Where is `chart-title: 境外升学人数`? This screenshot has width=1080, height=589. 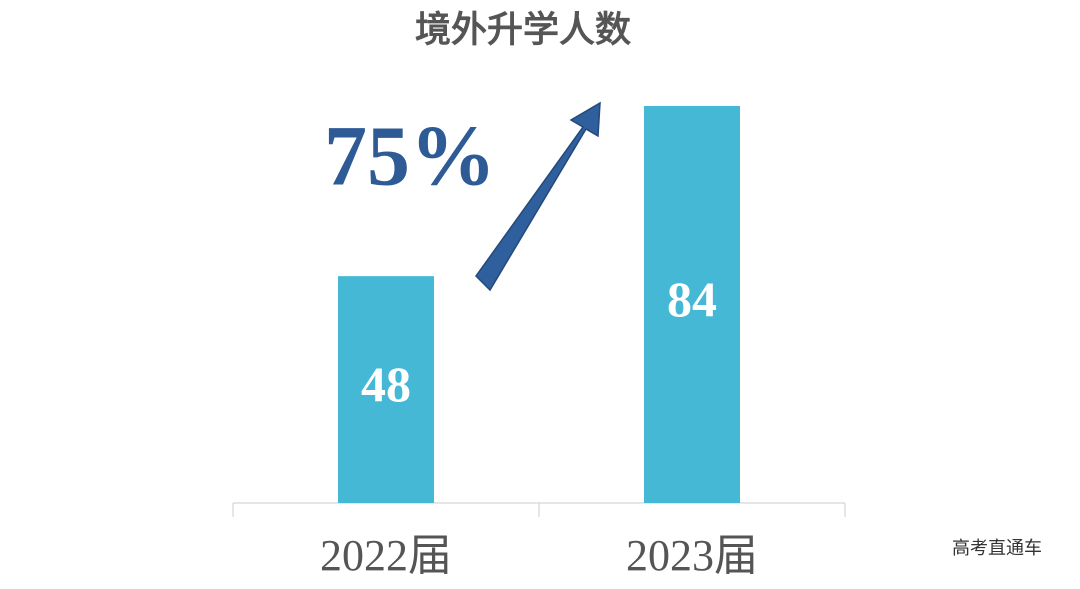
chart-title: 境外升学人数 is located at coordinates (523, 29).